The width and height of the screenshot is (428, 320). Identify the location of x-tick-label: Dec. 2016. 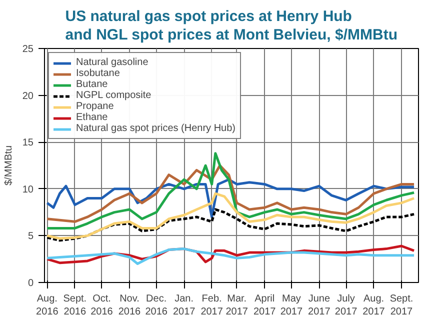
(156, 306).